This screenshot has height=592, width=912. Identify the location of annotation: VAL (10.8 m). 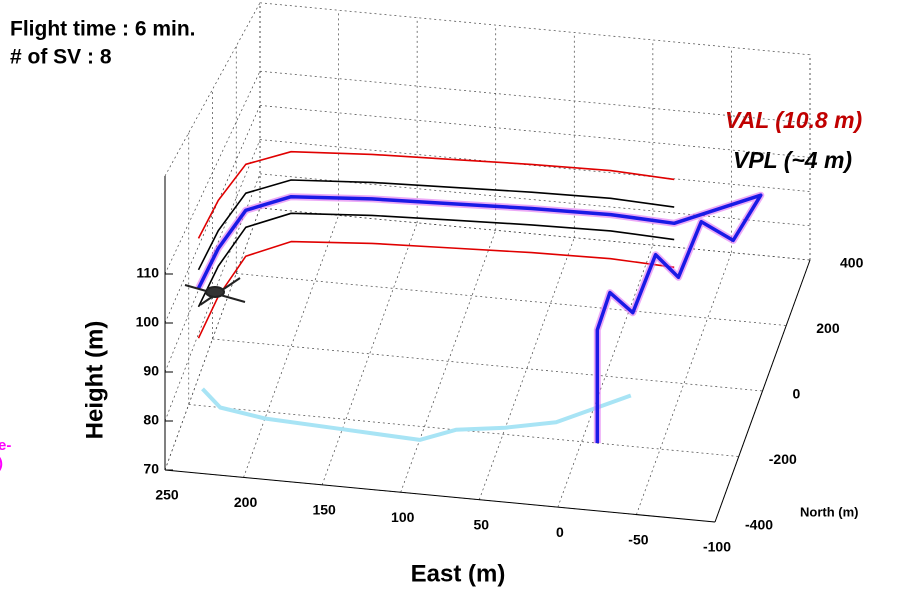
(793, 120).